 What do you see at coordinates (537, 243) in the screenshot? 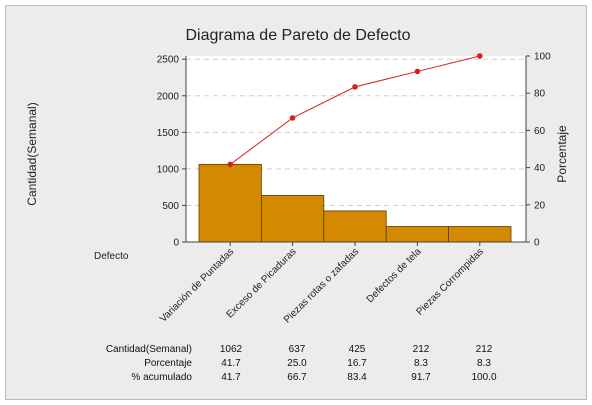
I see `y-tick-label-right: 0` at bounding box center [537, 243].